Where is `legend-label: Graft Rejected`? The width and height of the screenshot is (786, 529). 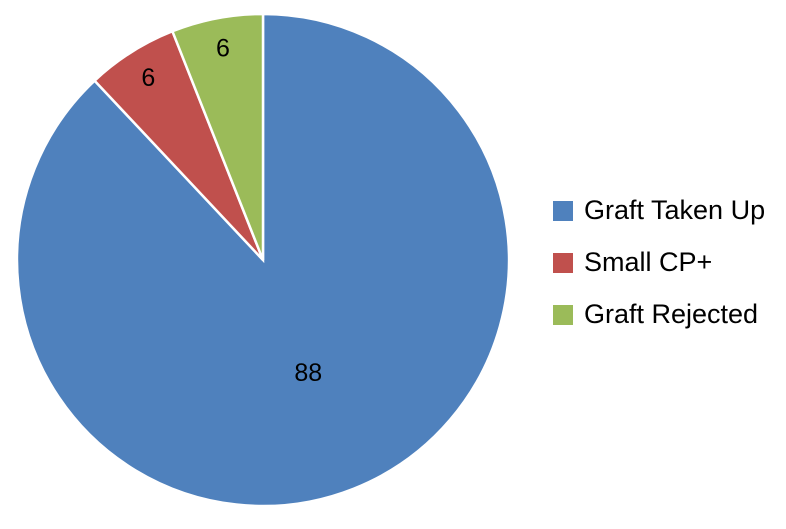
legend-label: Graft Rejected is located at coordinates (671, 314).